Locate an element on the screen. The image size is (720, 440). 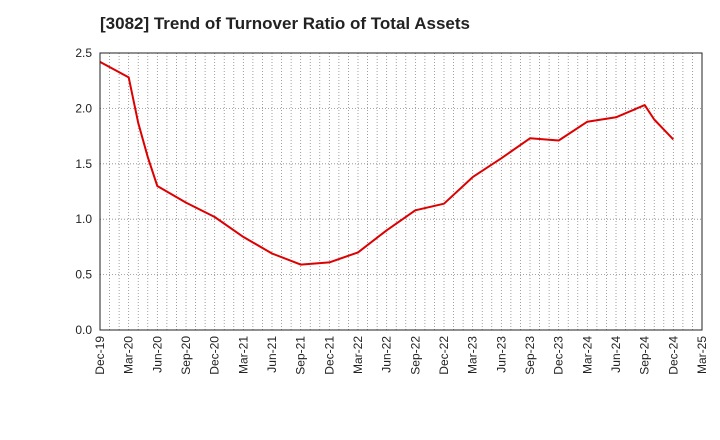
x-tick-label: Jun-23 is located at coordinates (501, 354).